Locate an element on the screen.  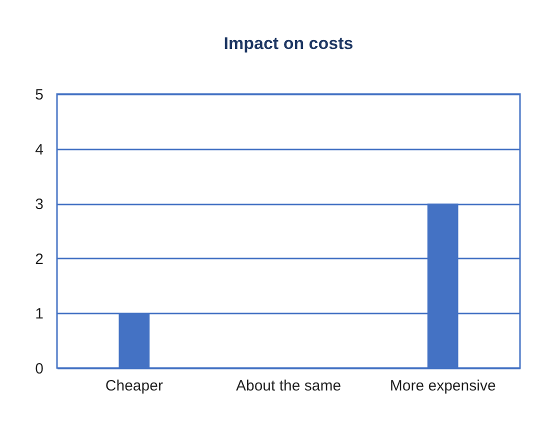
x-tick-label: Cheaper is located at coordinates (134, 386).